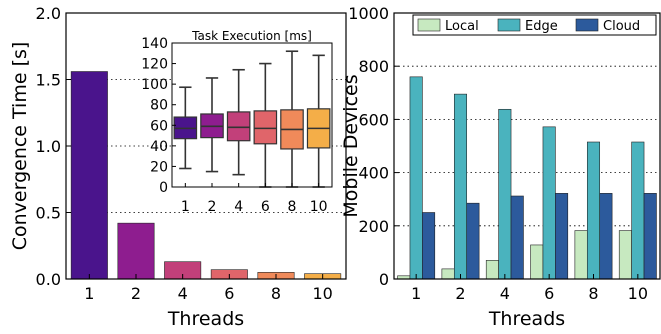 The image size is (661, 334). What do you see at coordinates (212, 207) in the screenshot?
I see `inset-x-tick-label: 2` at bounding box center [212, 207].